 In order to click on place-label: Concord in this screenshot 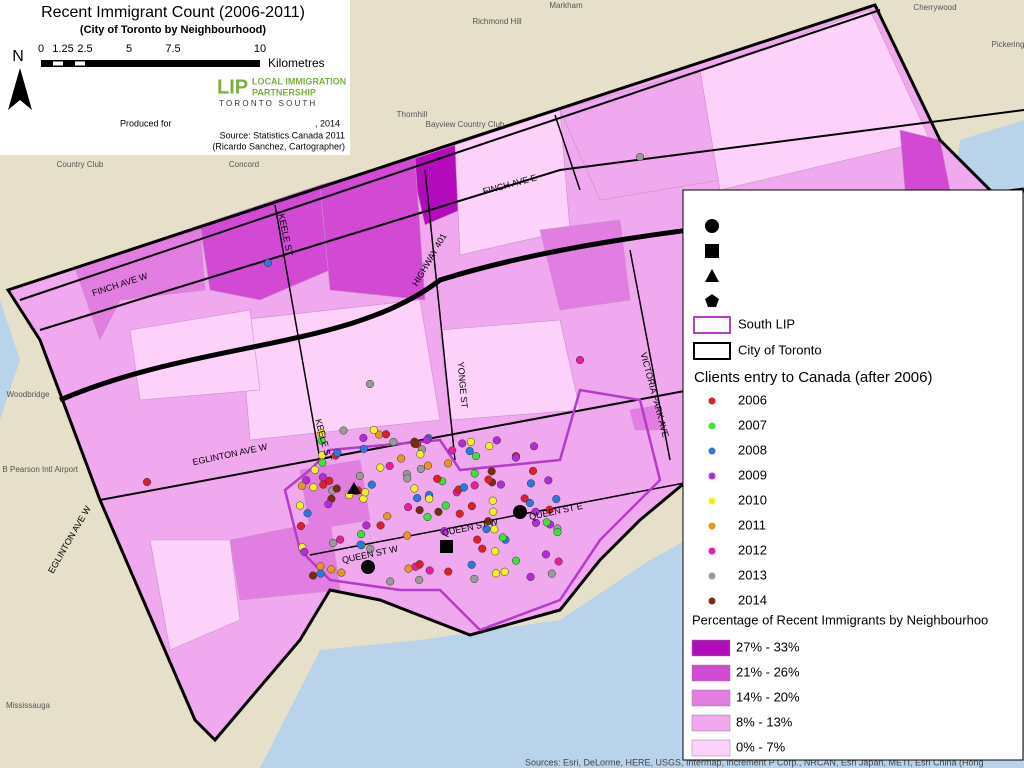, I will do `click(244, 164)`.